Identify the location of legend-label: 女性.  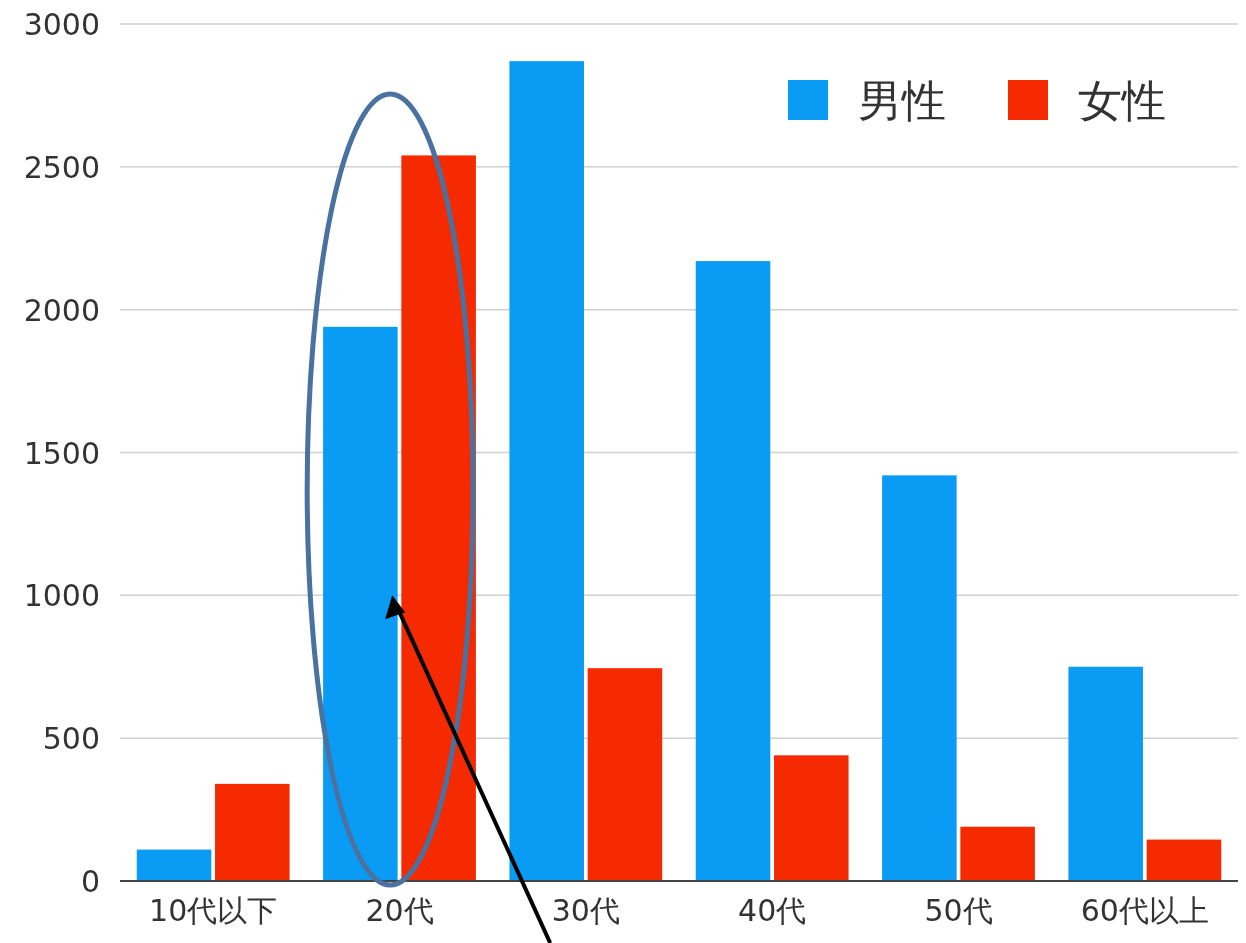
(1122, 100).